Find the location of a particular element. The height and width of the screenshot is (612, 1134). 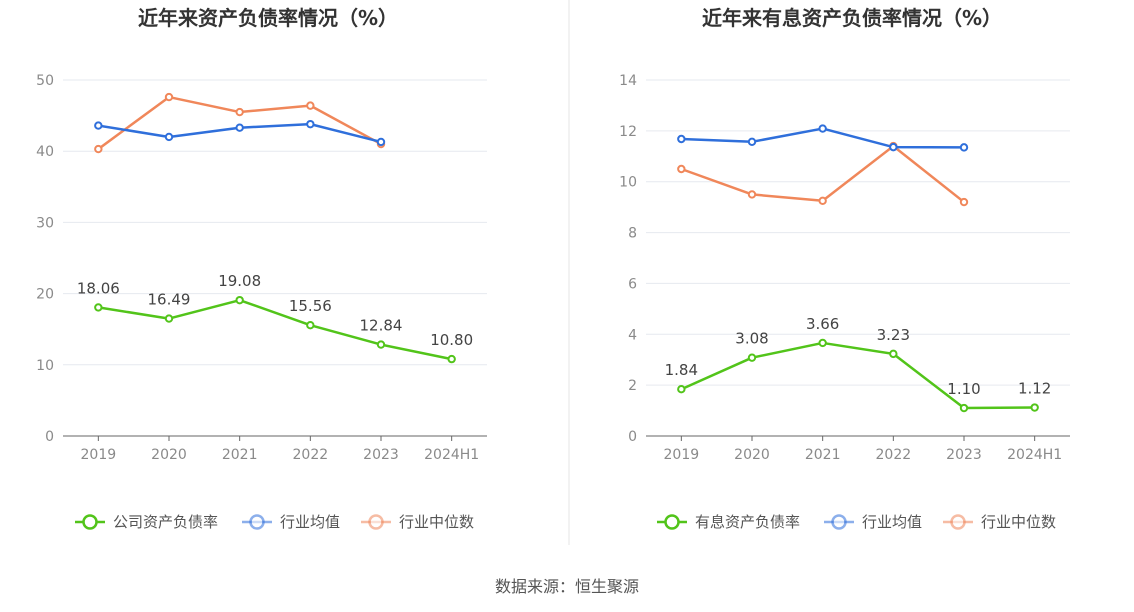

legend-item: 行业均值 is located at coordinates (291, 522).